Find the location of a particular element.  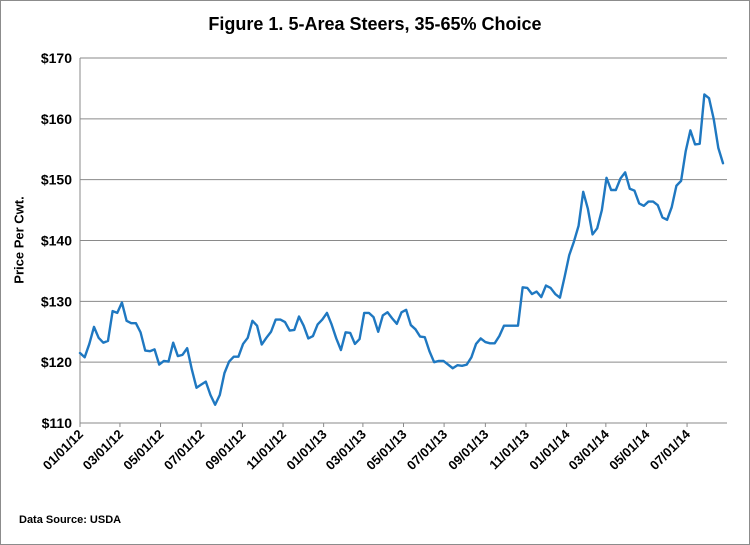

x-tick-label: 01/01/12 is located at coordinates (63, 450).